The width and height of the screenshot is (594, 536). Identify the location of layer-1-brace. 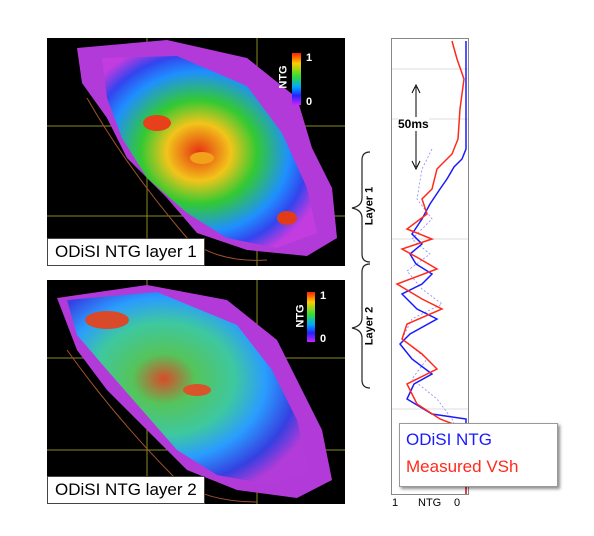
(361, 207).